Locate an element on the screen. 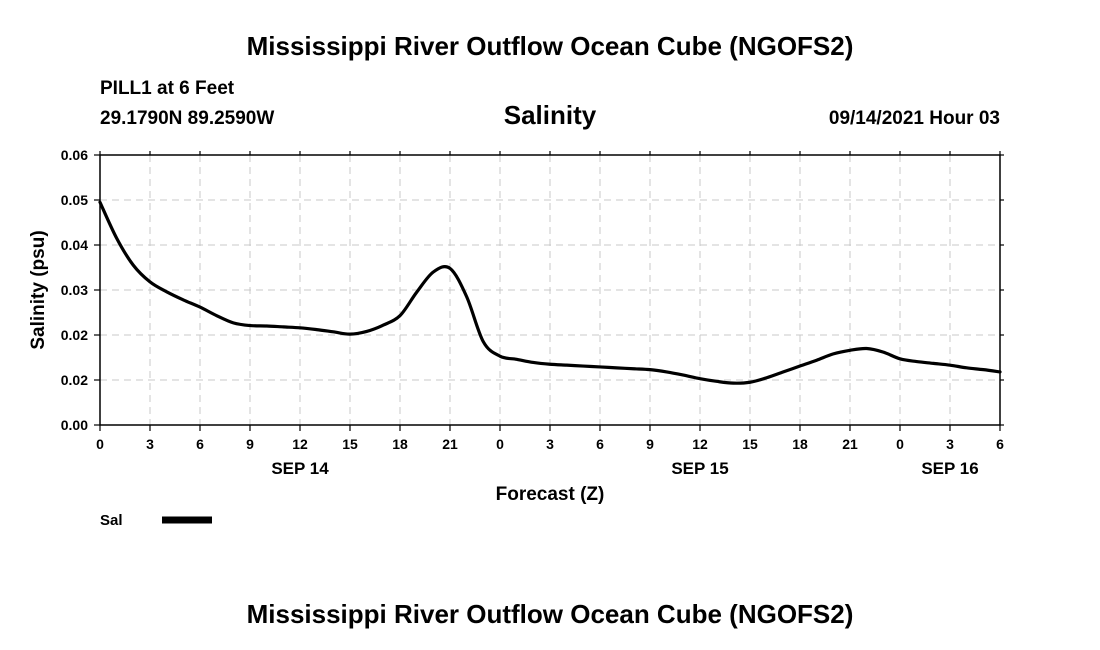  legend-label-sal: Sal is located at coordinates (111, 520).